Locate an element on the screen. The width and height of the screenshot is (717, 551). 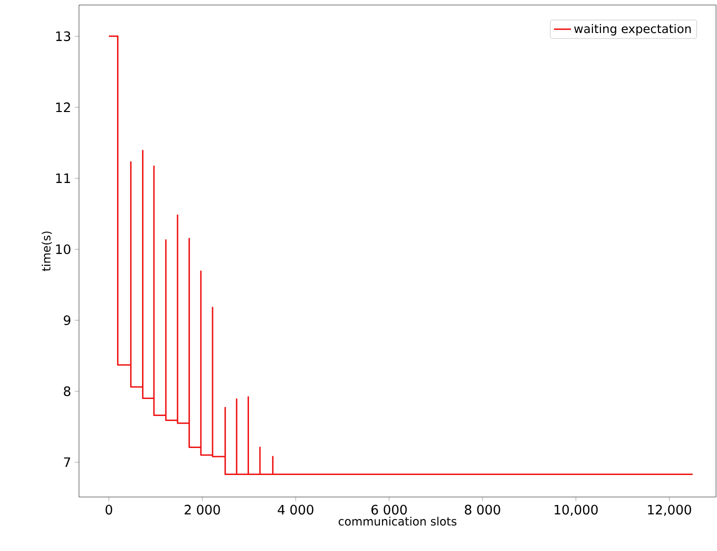
x-tick-label: 4 000 is located at coordinates (296, 509).